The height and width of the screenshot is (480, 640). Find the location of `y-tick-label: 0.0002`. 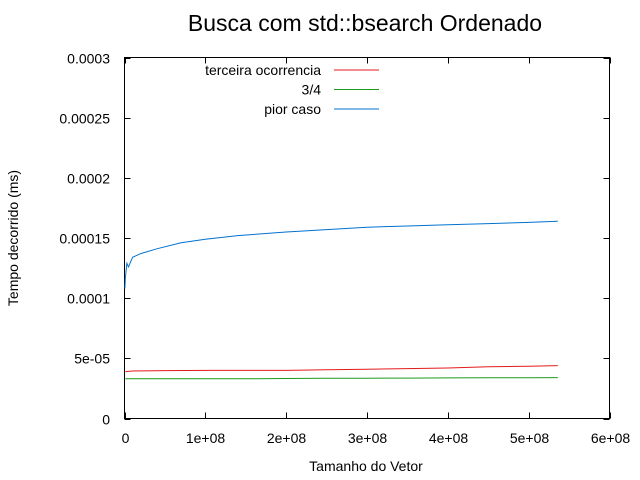

y-tick-label: 0.0002 is located at coordinates (88, 179).